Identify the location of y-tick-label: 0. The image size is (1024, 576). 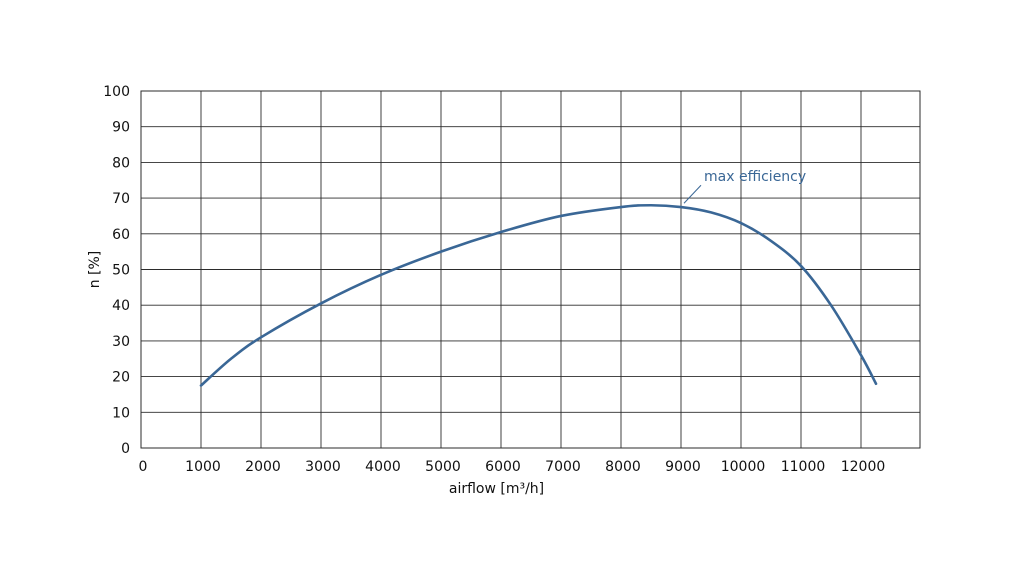
(125, 449).